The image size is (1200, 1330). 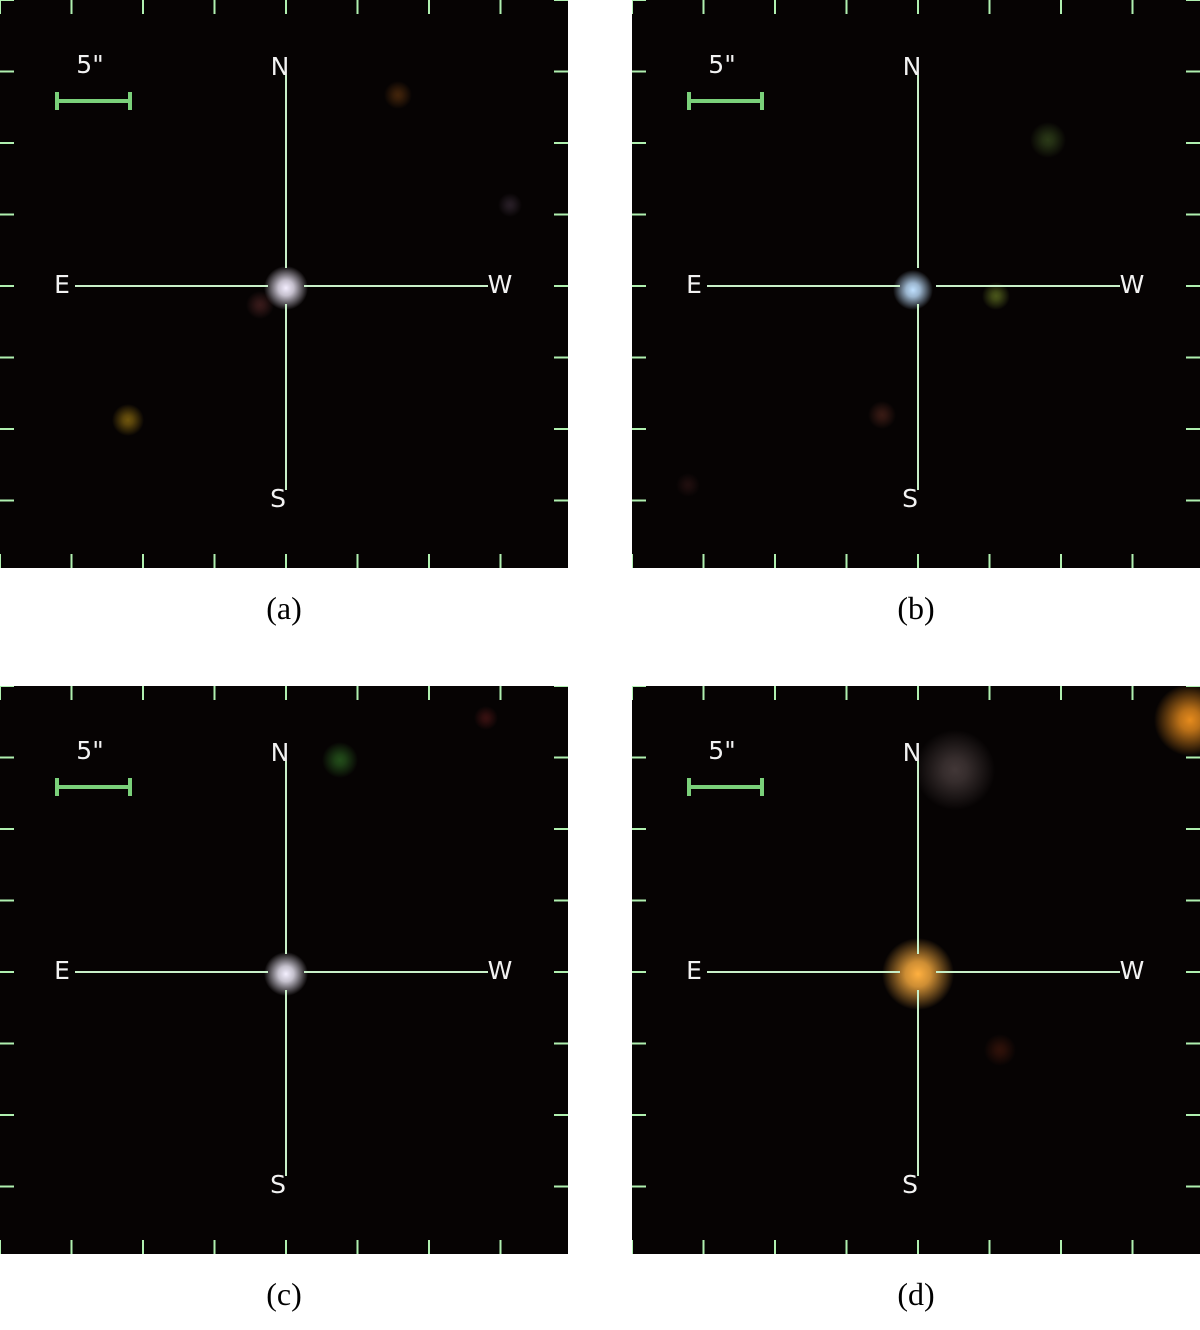 I want to click on caption: (b), so click(x=916, y=608).